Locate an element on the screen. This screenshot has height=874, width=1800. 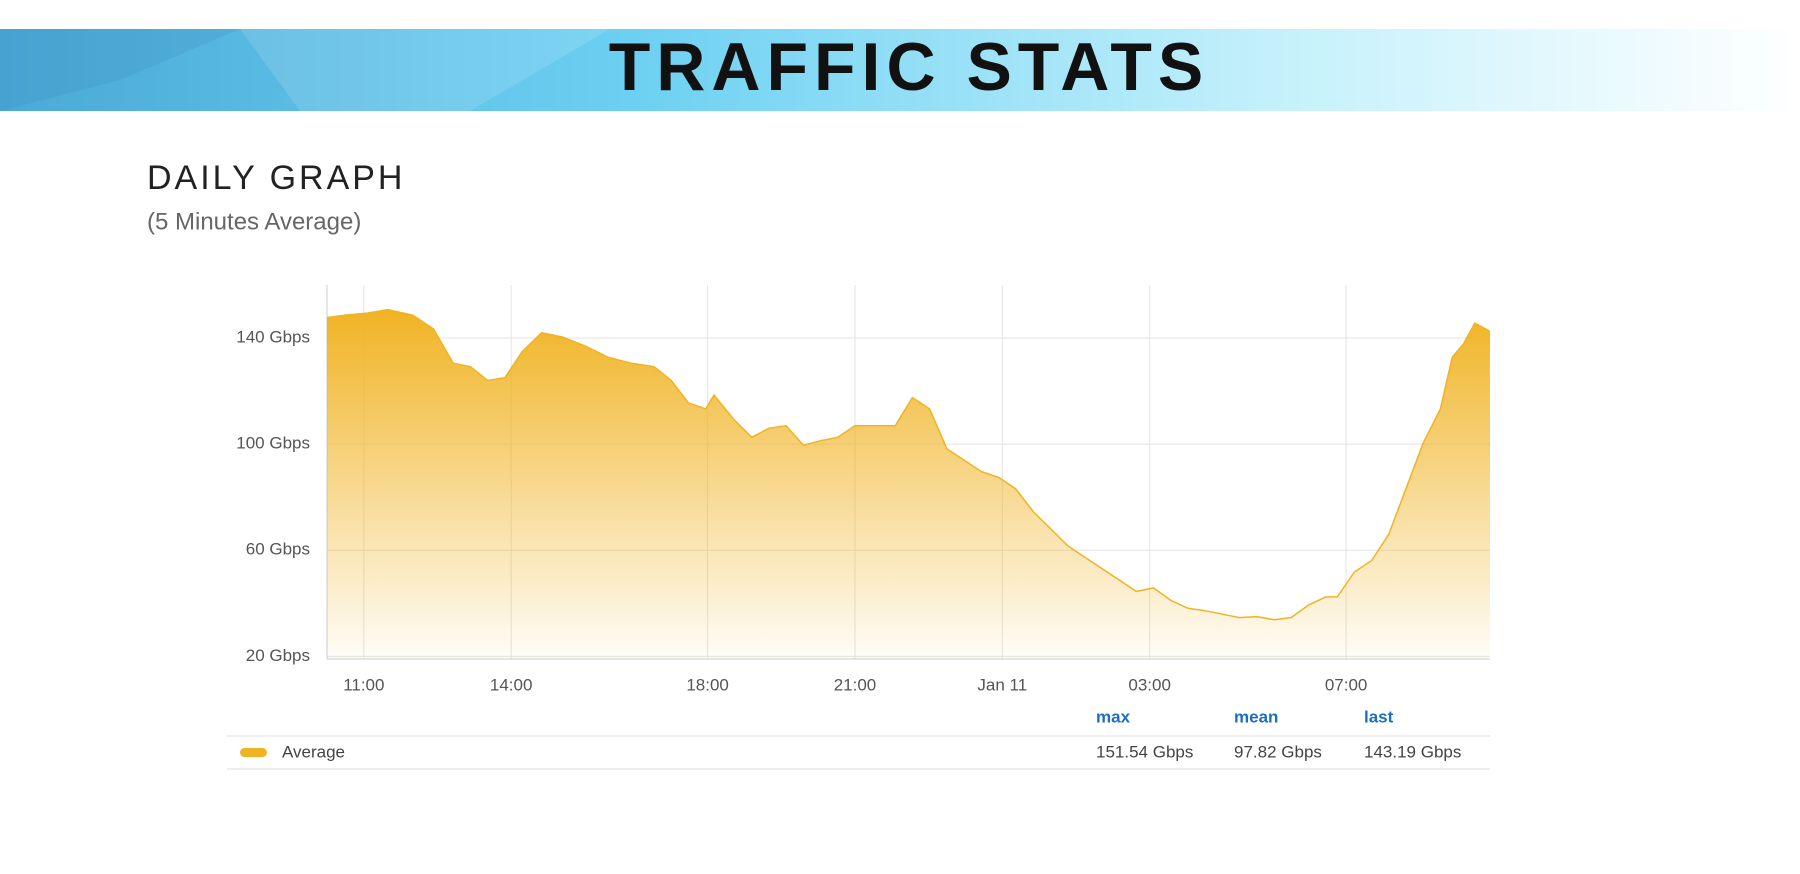
section-title: DAILY GRAPH is located at coordinates (276, 178).